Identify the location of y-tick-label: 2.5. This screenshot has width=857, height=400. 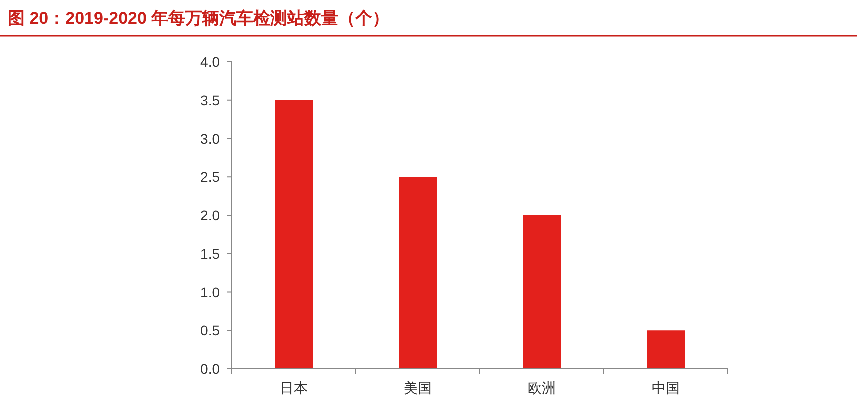
(210, 177).